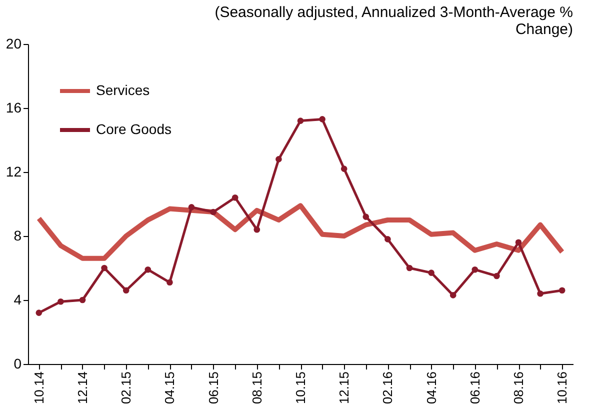 The height and width of the screenshot is (408, 613). Describe the element at coordinates (14, 44) in the screenshot. I see `y-tick-label: 20` at that location.